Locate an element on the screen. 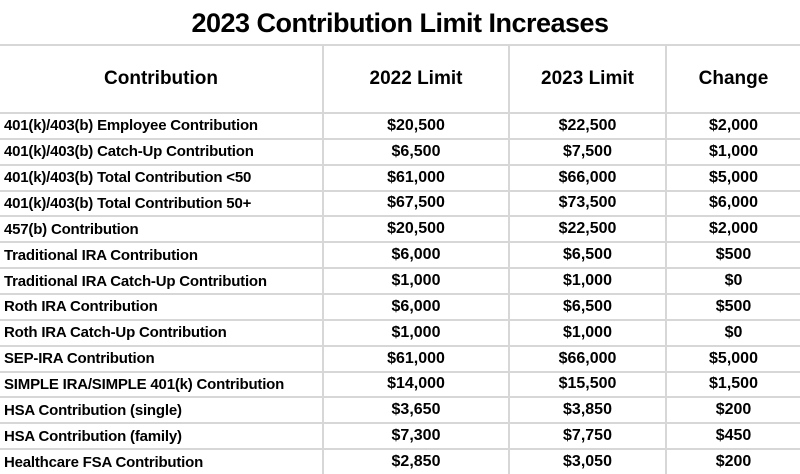  limit-2022-cell: $2,850 is located at coordinates (415, 461).